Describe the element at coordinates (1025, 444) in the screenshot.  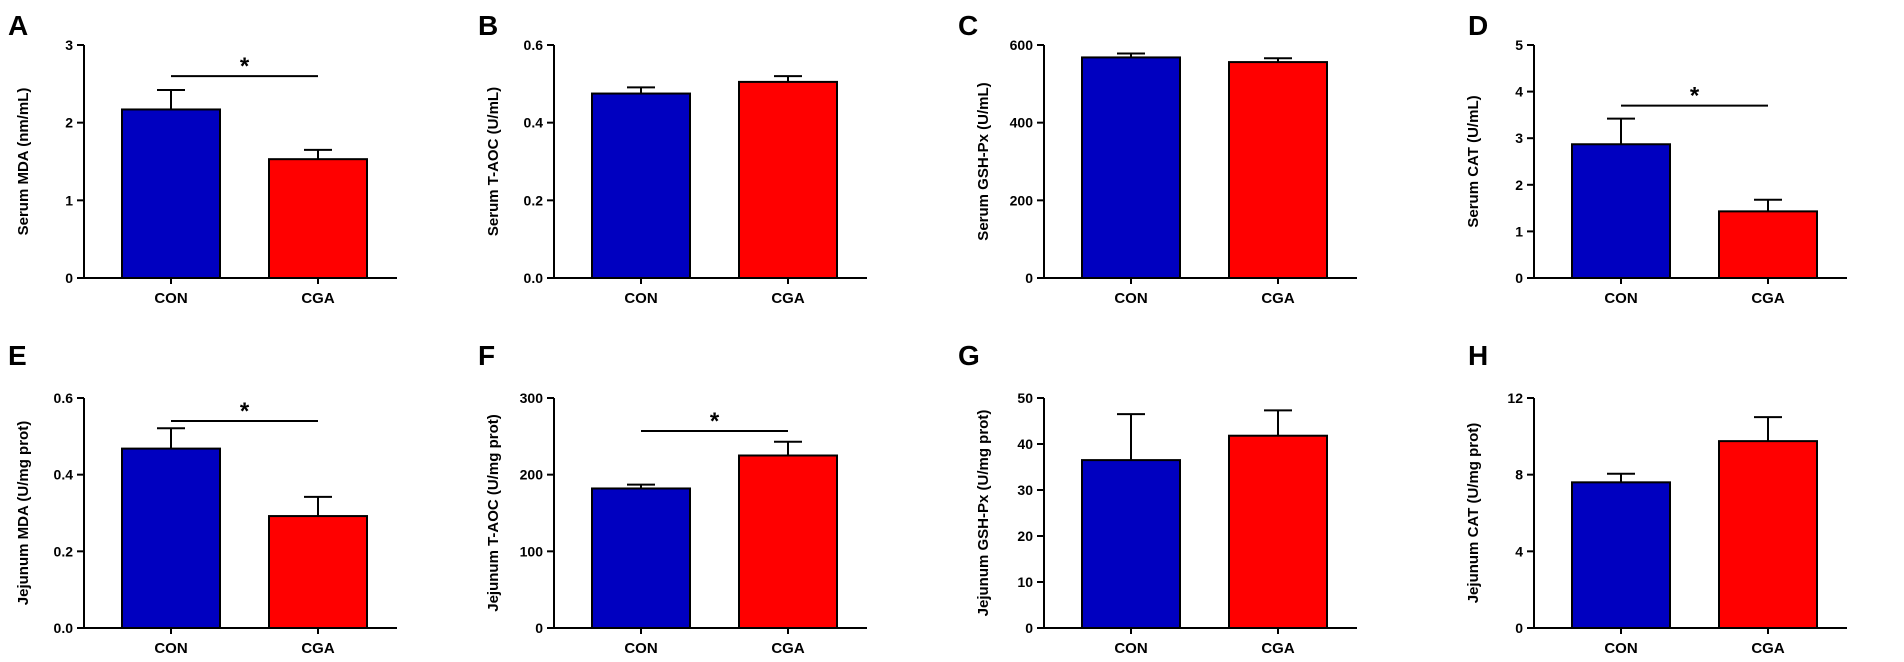
I see `y-tick-label: 40` at that location.